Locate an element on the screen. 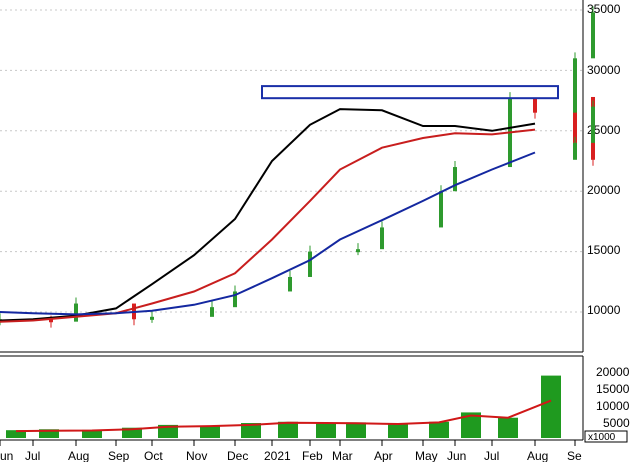 The height and width of the screenshot is (467, 632). x-tick-label-14: Aug is located at coordinates (537, 455).